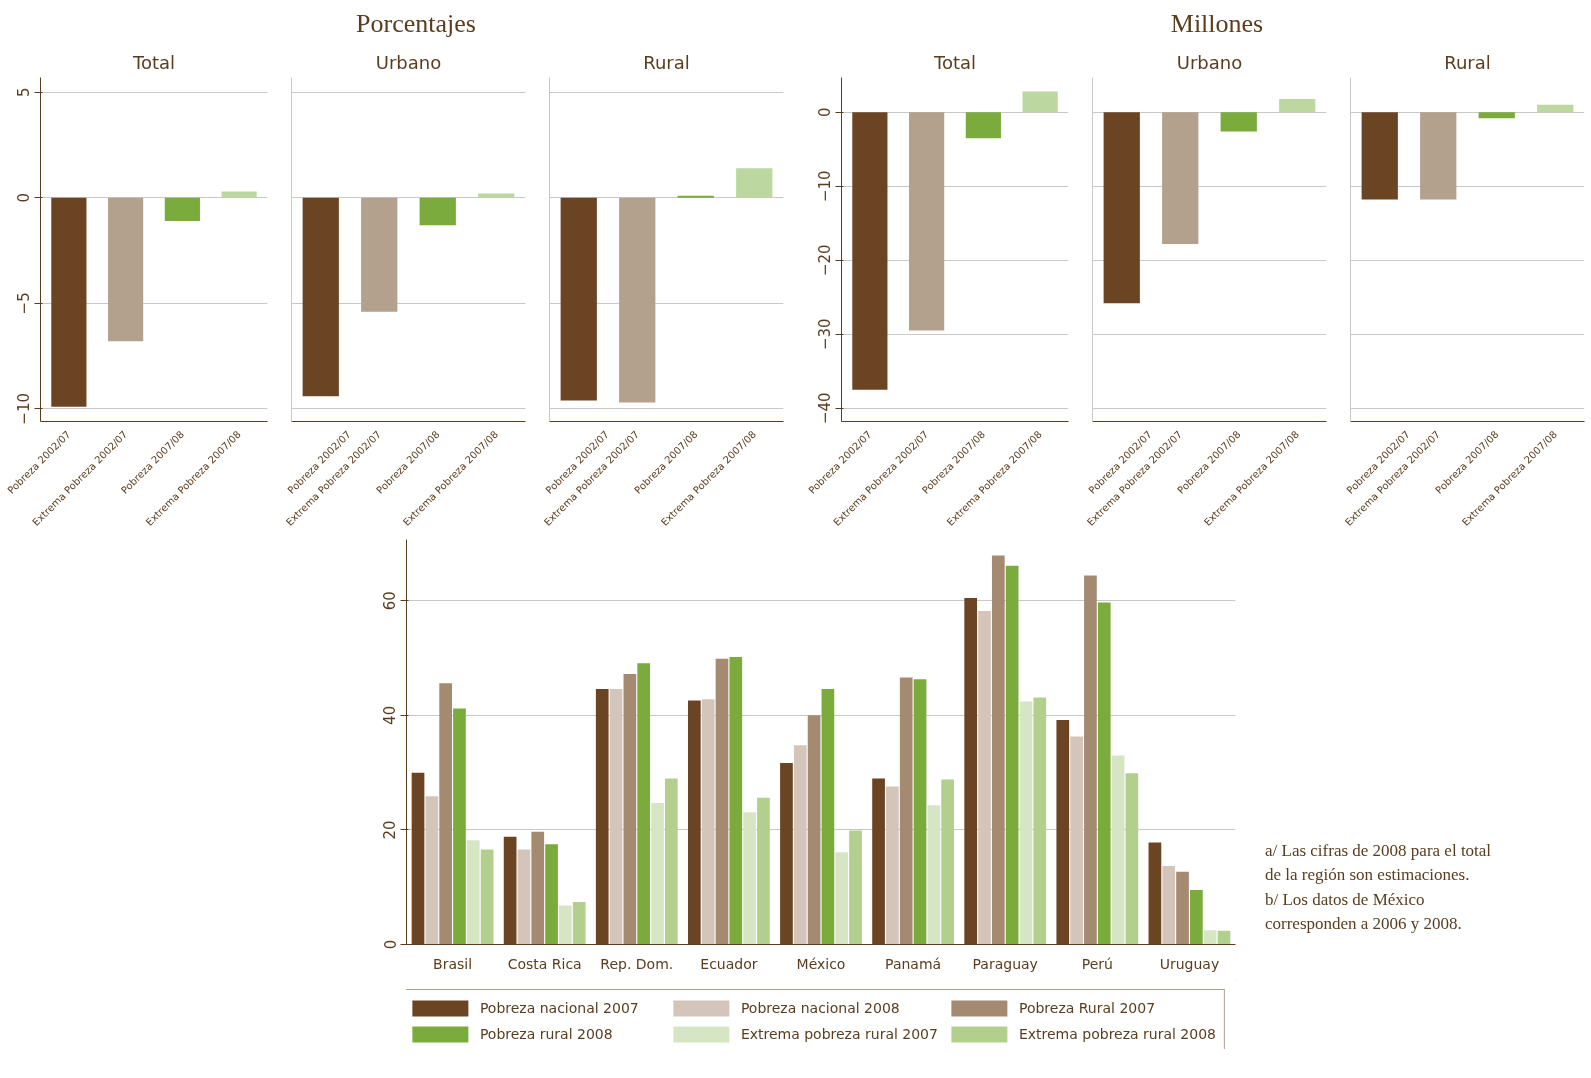 Image resolution: width=1591 pixels, height=1078 pixels. I want to click on x-tick-label: Uruguay, so click(1189, 963).